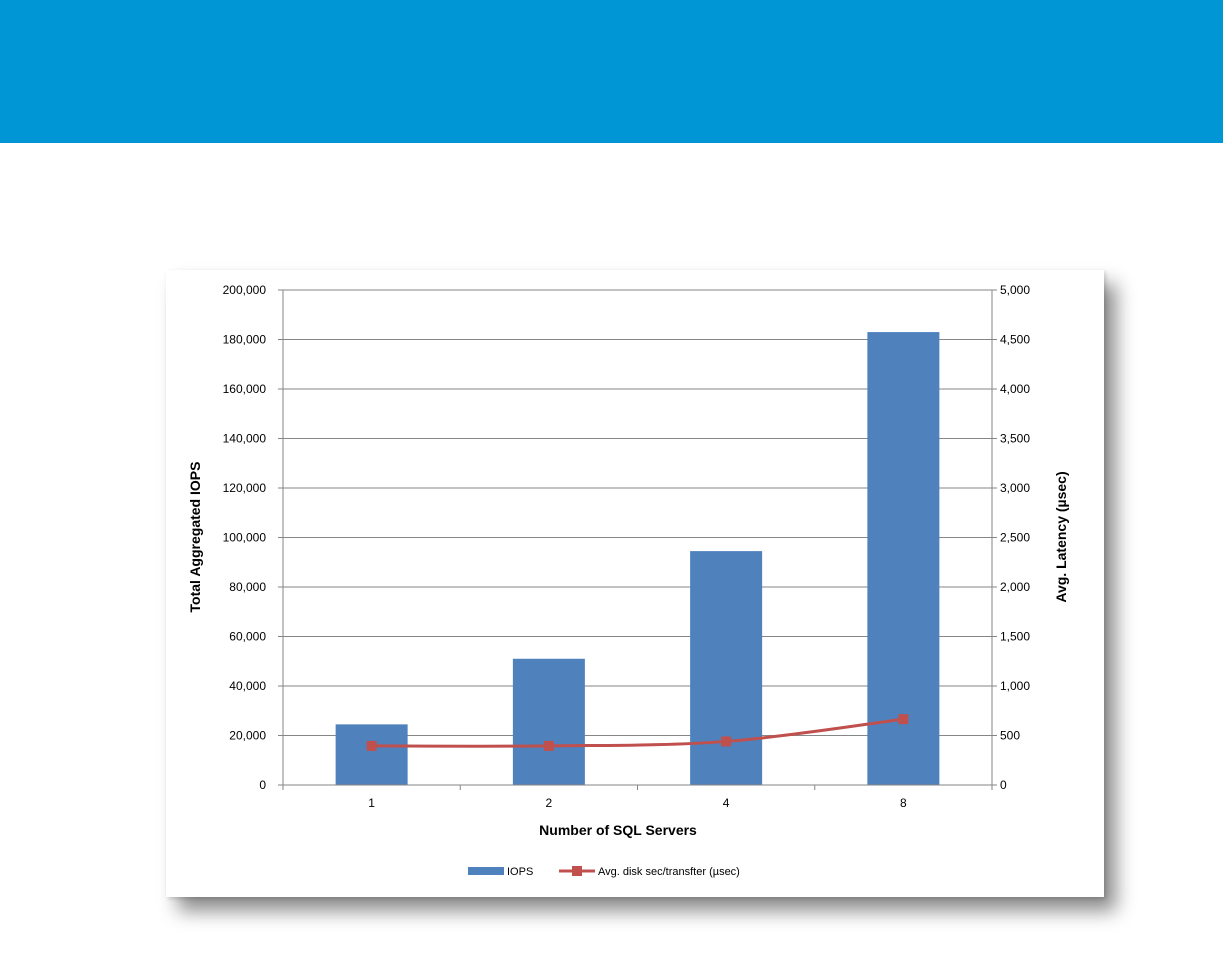 This screenshot has height=956, width=1223. What do you see at coordinates (245, 439) in the screenshot?
I see `y-tick-label: 140,000` at bounding box center [245, 439].